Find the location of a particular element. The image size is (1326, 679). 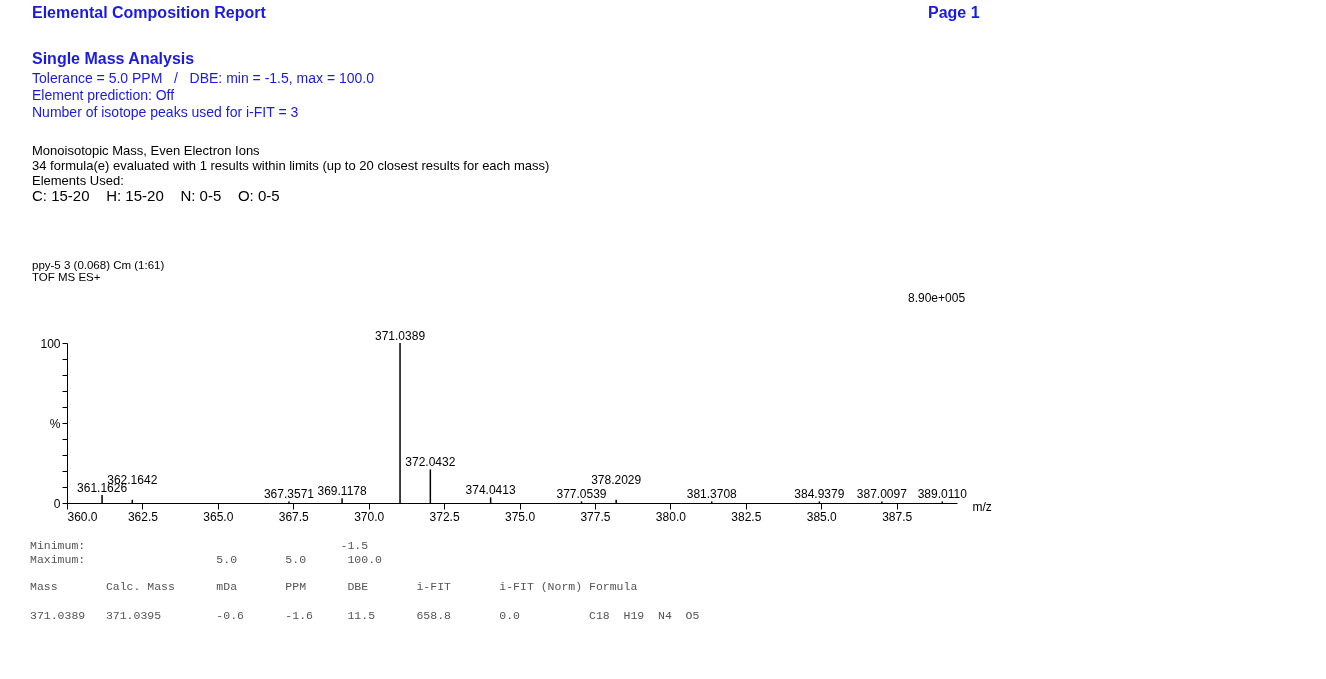

text: Elements Used: is located at coordinates (78, 180).